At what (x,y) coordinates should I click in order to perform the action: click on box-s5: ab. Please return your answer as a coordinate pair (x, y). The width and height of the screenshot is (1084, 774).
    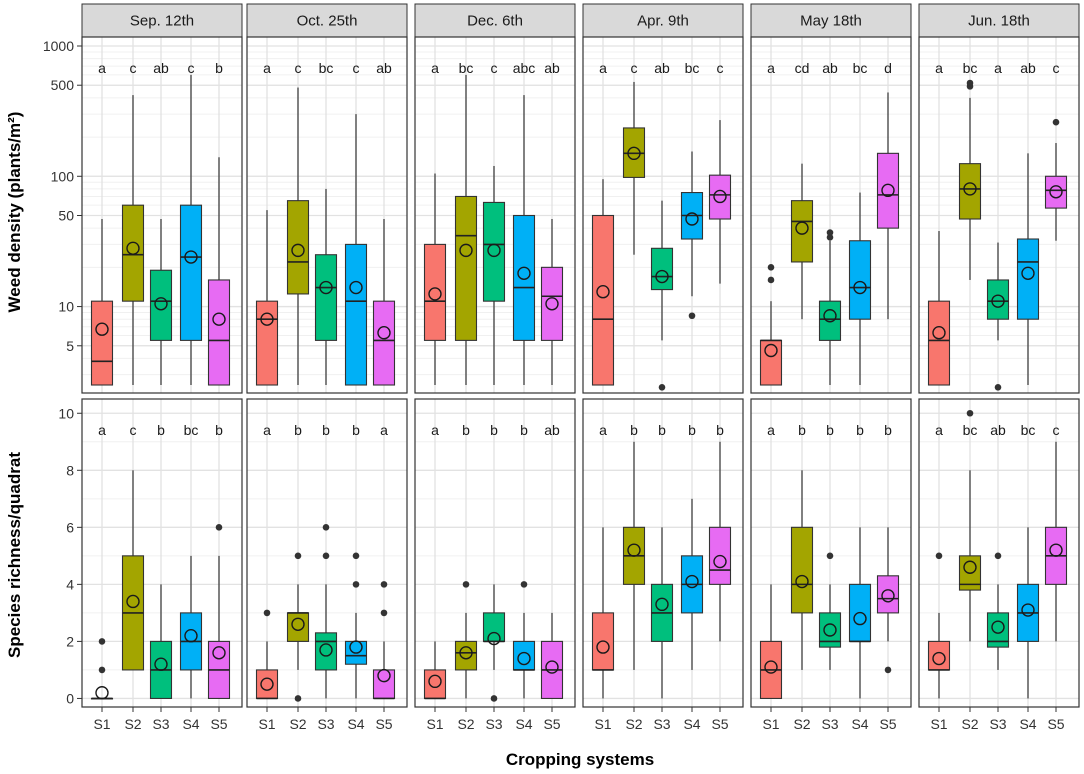
    Looking at the image, I should click on (384, 223).